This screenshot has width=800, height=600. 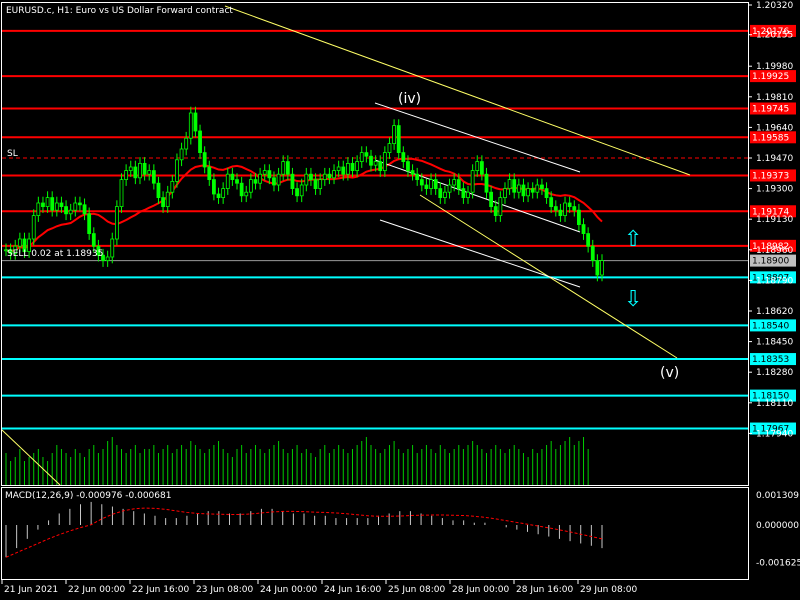 I want to click on resistance-level-label: 1.19925, so click(x=770, y=77).